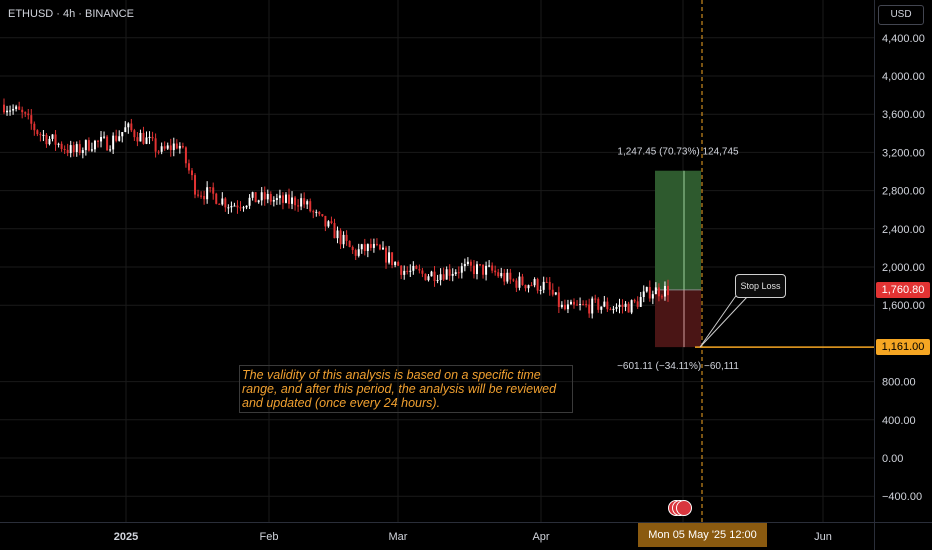 The height and width of the screenshot is (550, 932). Describe the element at coordinates (823, 537) in the screenshot. I see `time-axis-label: Jun` at that location.